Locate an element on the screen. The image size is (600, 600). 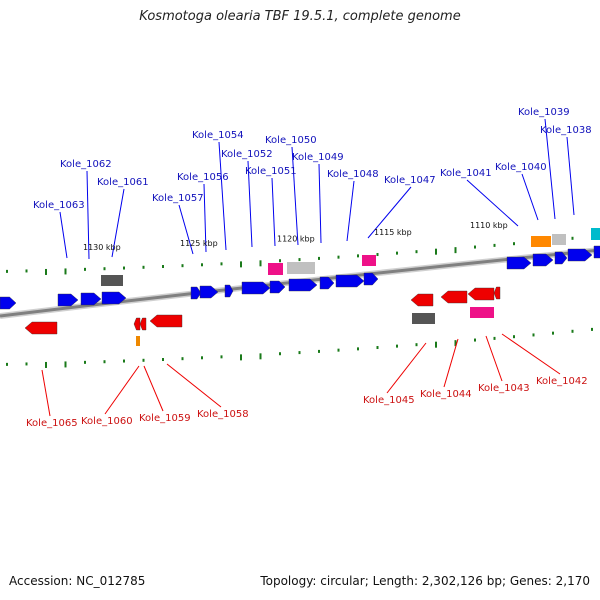
gene-label-reverse: Kole_1042 is located at coordinates (562, 381).